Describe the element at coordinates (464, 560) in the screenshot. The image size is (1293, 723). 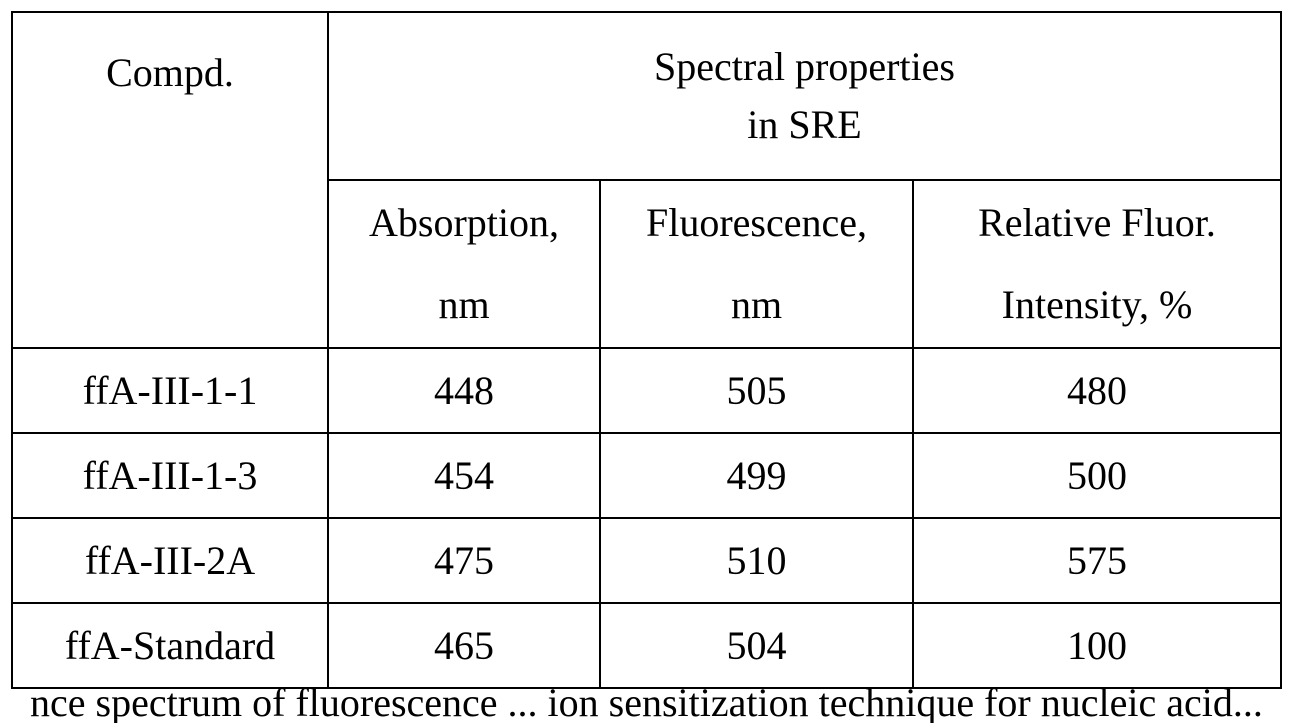
I see `absorption-cell: 475` at that location.